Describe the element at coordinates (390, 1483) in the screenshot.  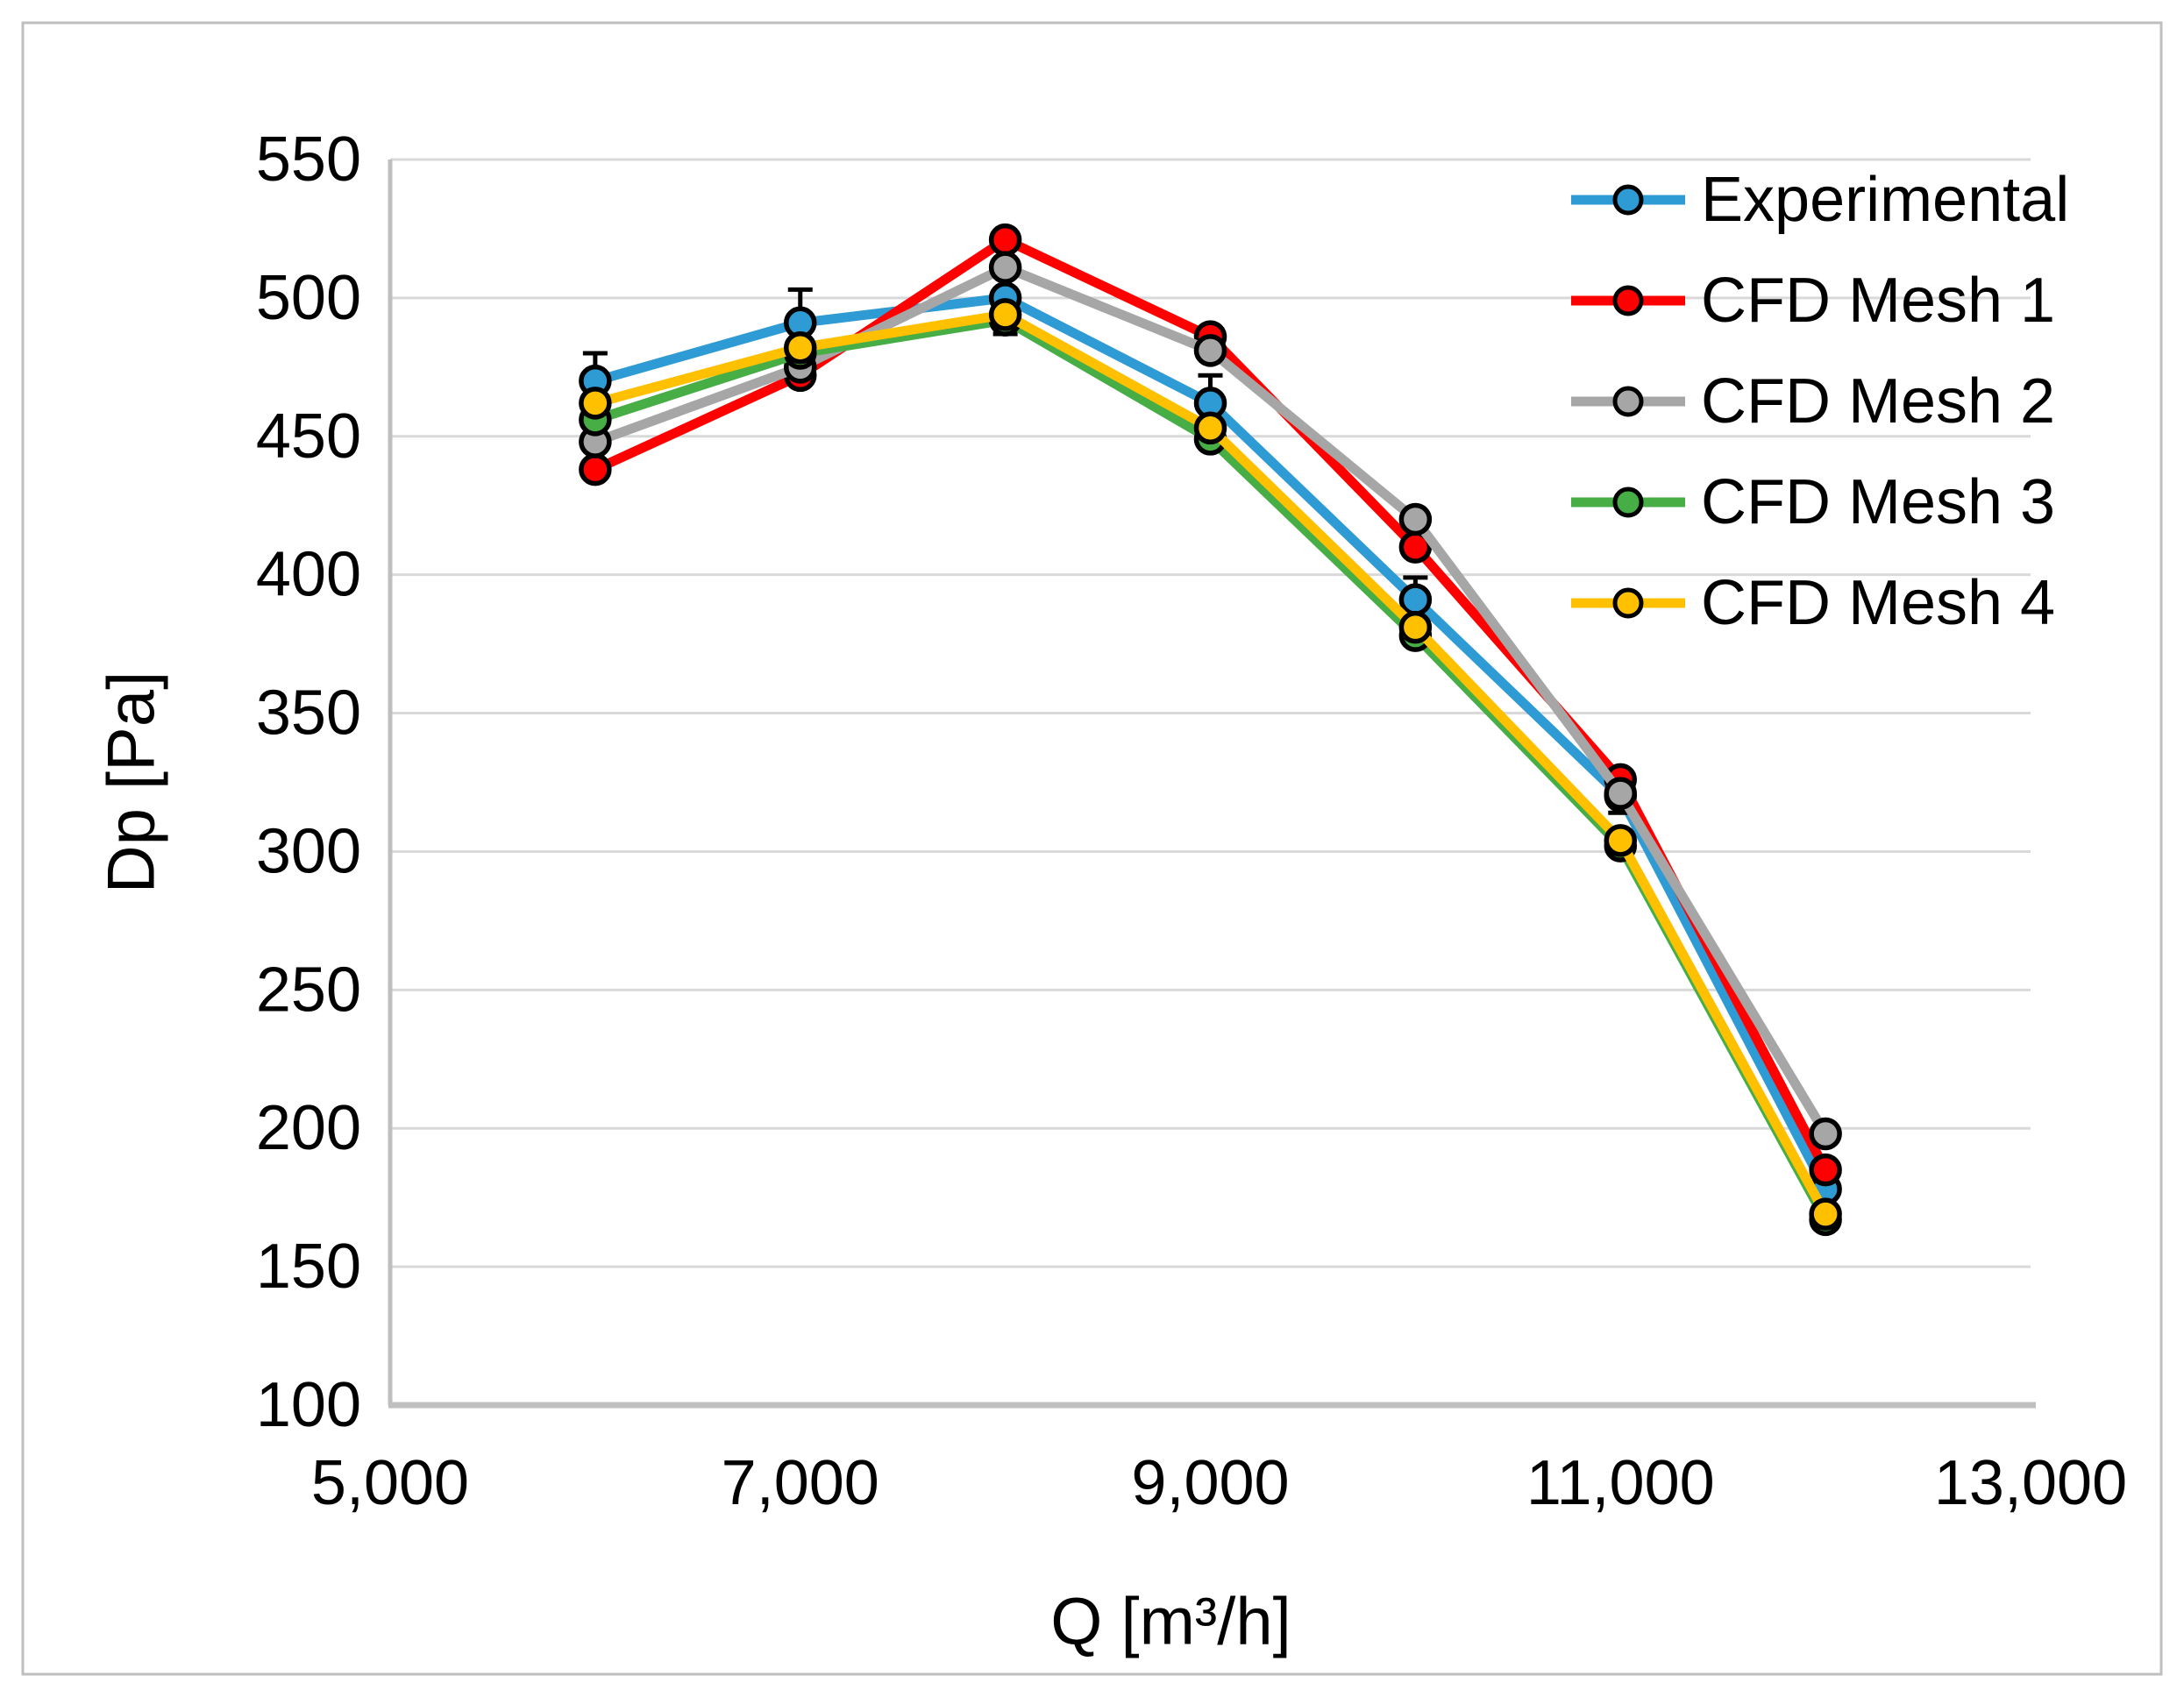
I see `x-tick-label: 5,000` at that location.